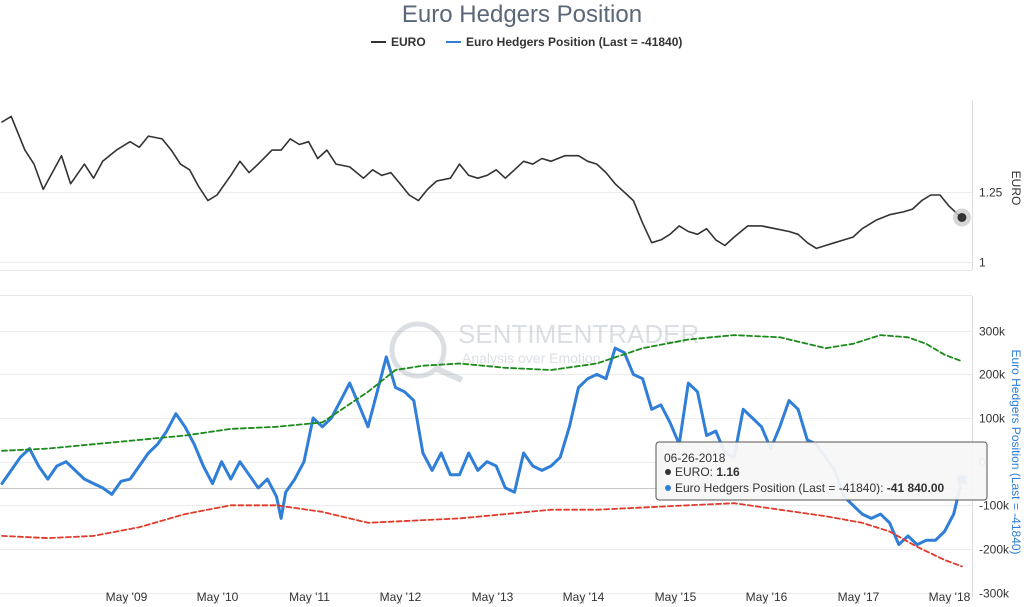  What do you see at coordinates (449, 374) in the screenshot?
I see `watermark-magnifier-handle` at bounding box center [449, 374].